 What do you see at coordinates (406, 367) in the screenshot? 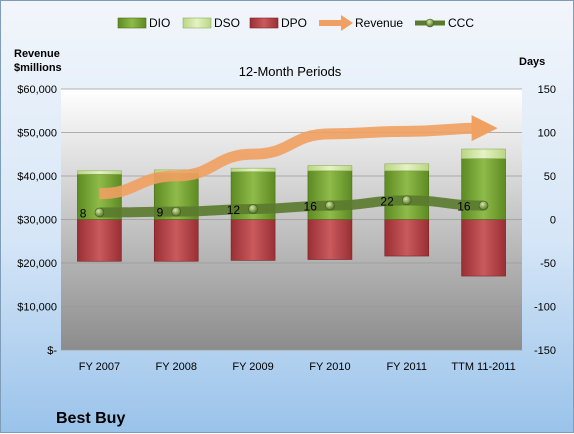
I see `x-category-label: FY 2011` at bounding box center [406, 367].